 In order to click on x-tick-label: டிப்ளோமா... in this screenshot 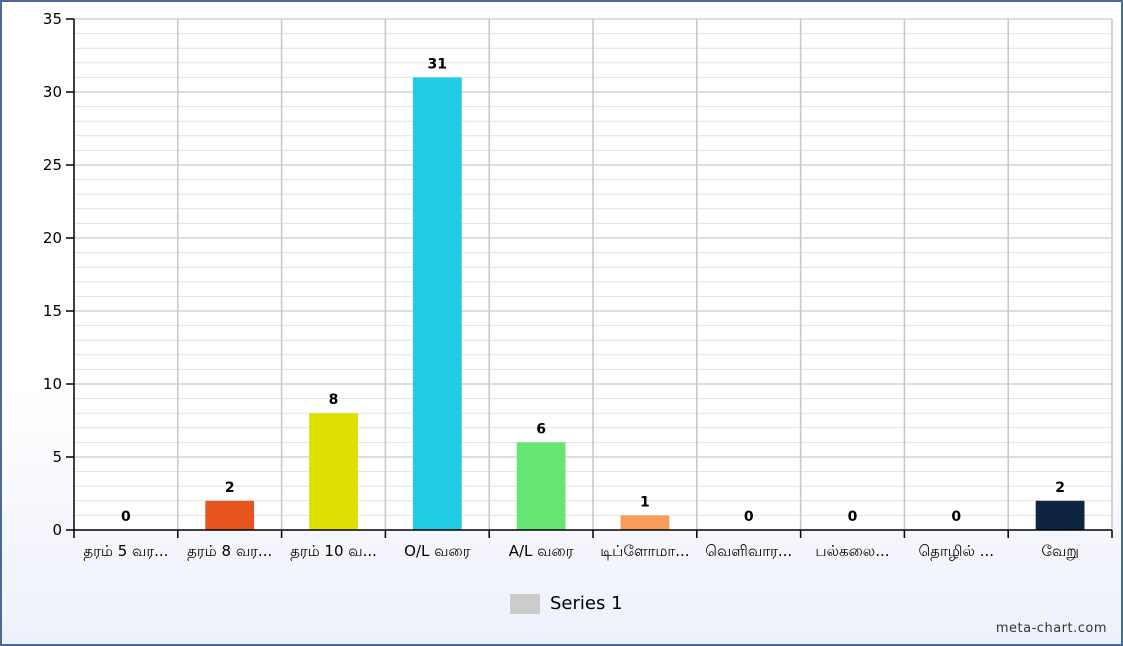, I will do `click(644, 551)`.